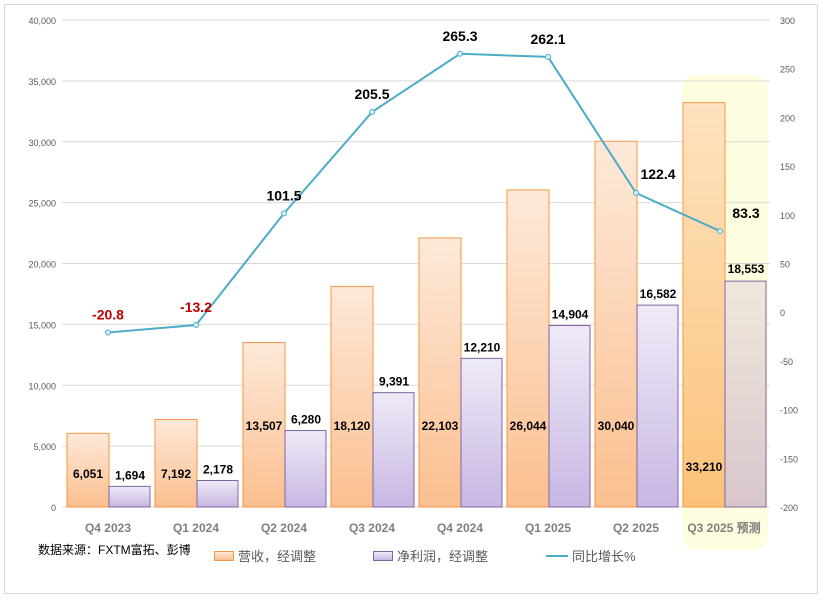 The image size is (824, 602). Describe the element at coordinates (604, 556) in the screenshot. I see `legend-label: 同比增长%` at that location.